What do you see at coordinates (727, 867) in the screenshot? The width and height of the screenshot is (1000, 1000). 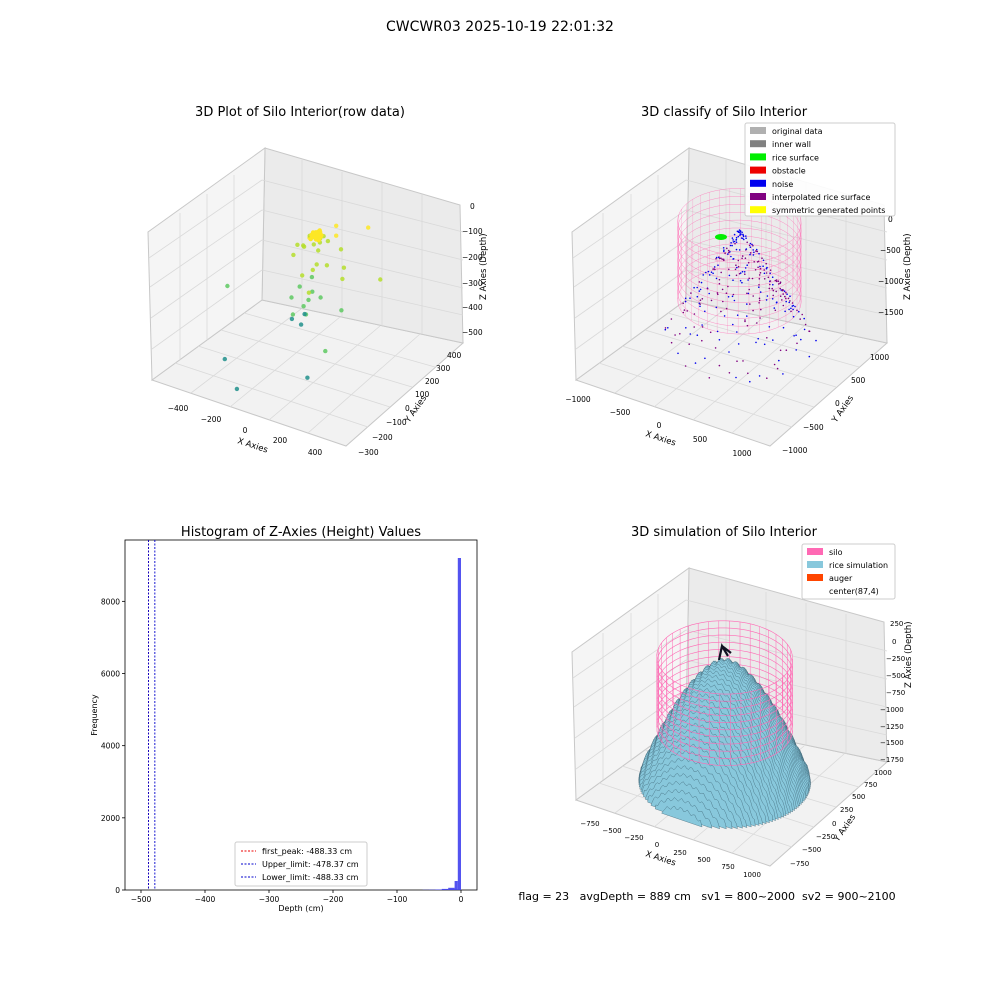 I see `panel4-x-tick: 750` at bounding box center [727, 867].